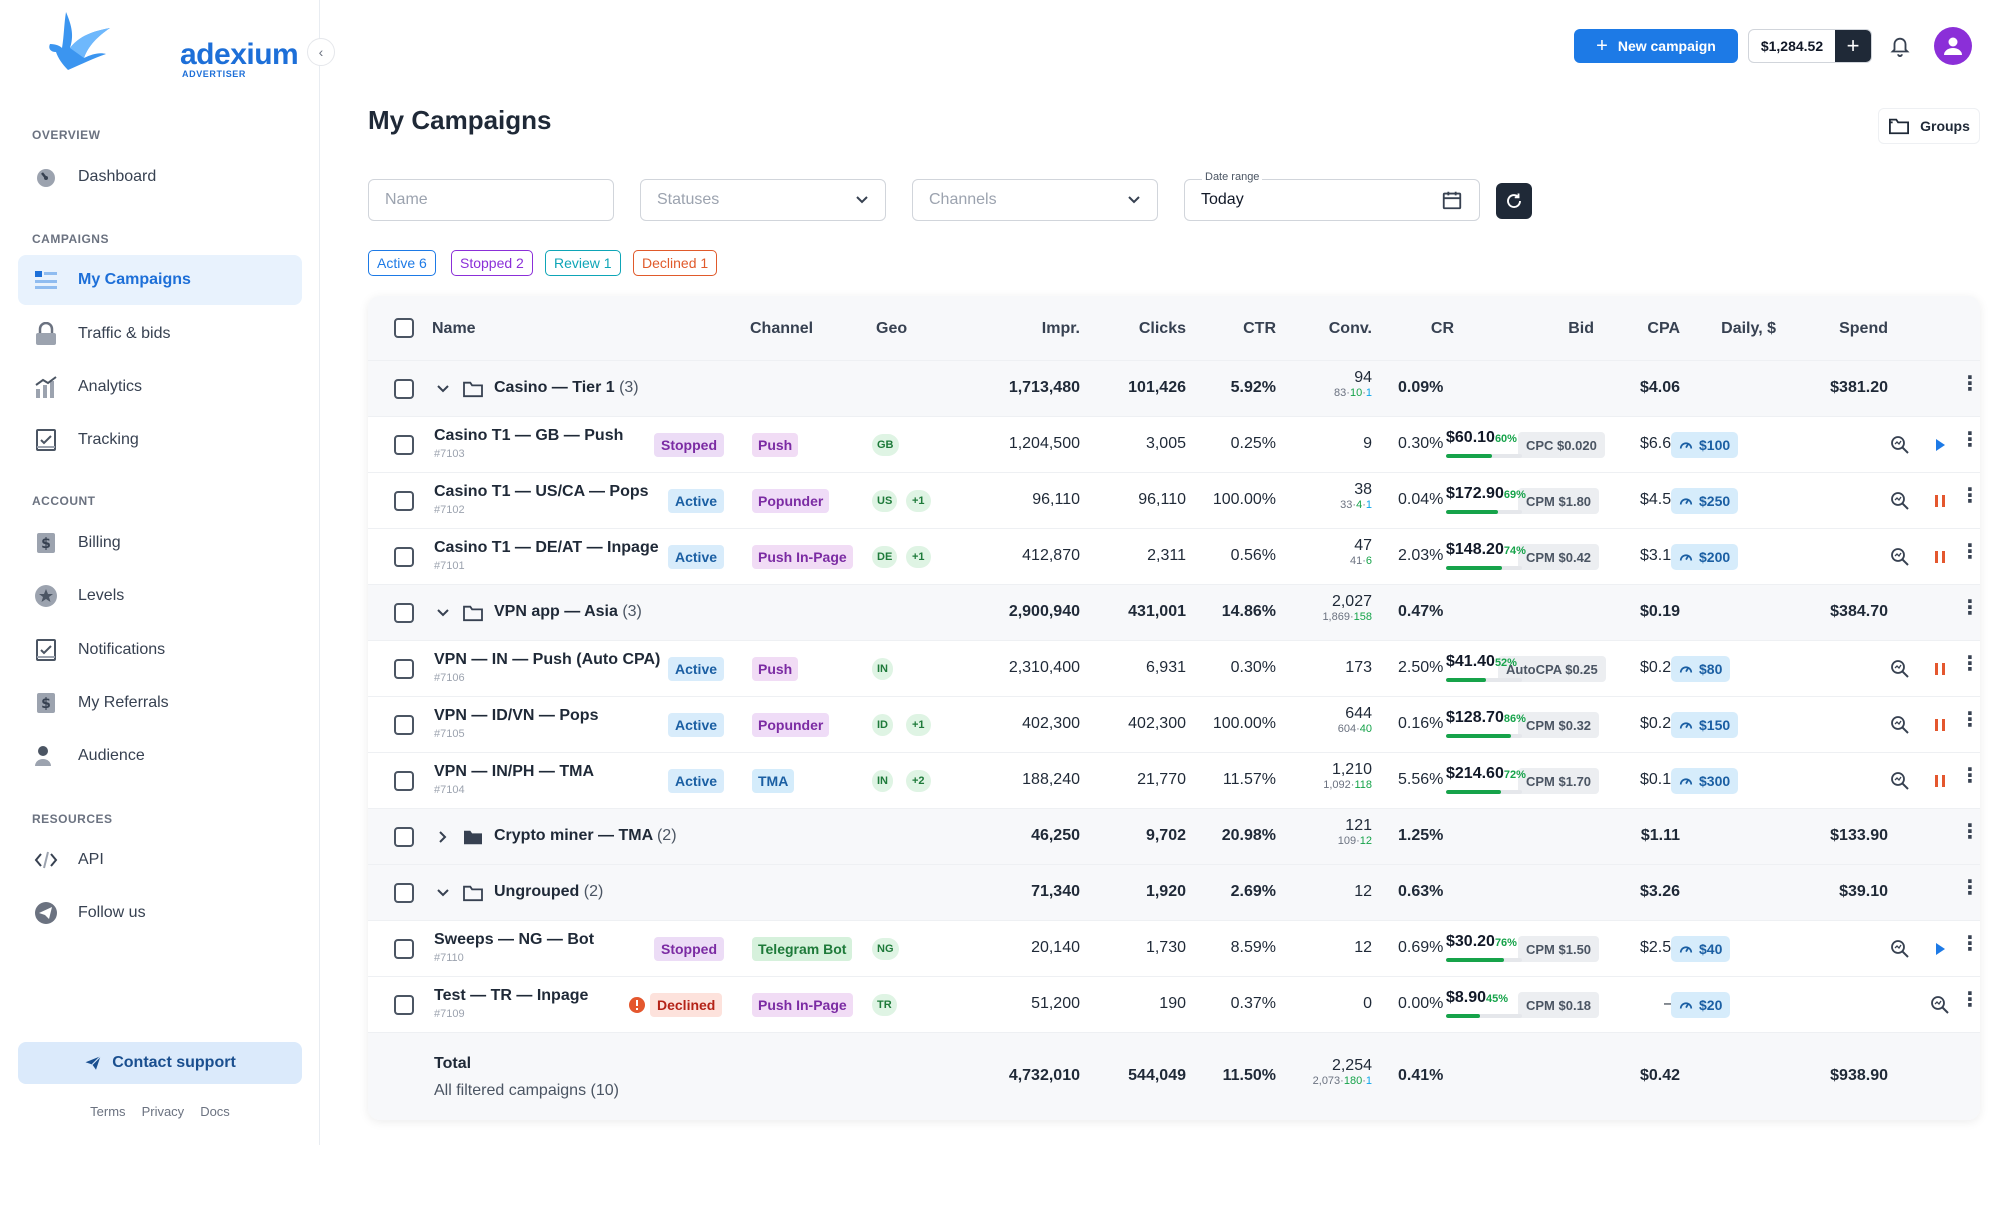 The width and height of the screenshot is (2000, 1208). I want to click on name-filter-input: Name, so click(491, 200).